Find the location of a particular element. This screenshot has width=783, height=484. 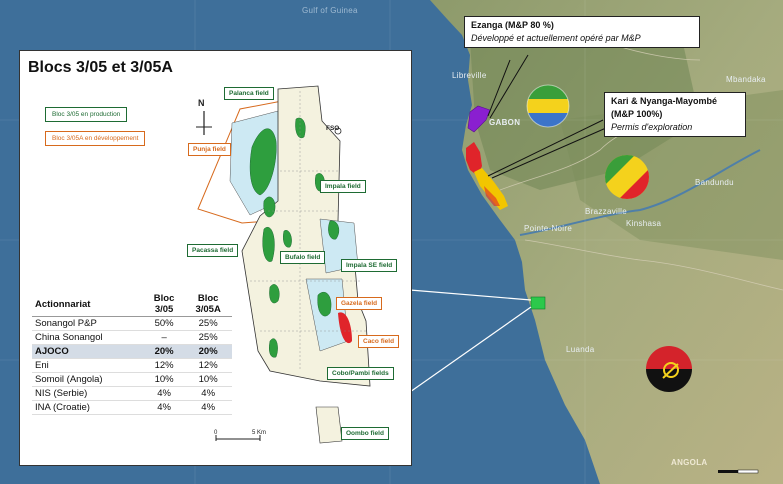

congo-flag is located at coordinates (627, 177).